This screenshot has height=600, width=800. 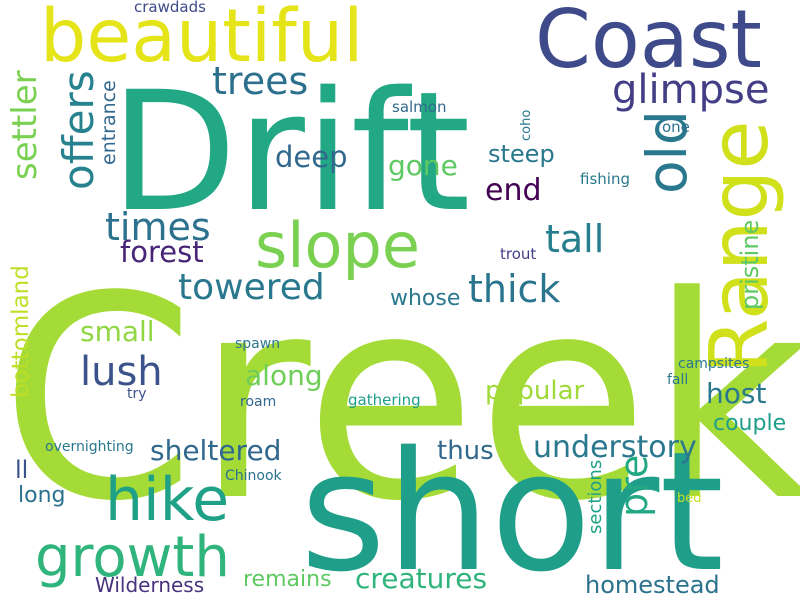 I want to click on word-growth: growth, so click(x=132, y=557).